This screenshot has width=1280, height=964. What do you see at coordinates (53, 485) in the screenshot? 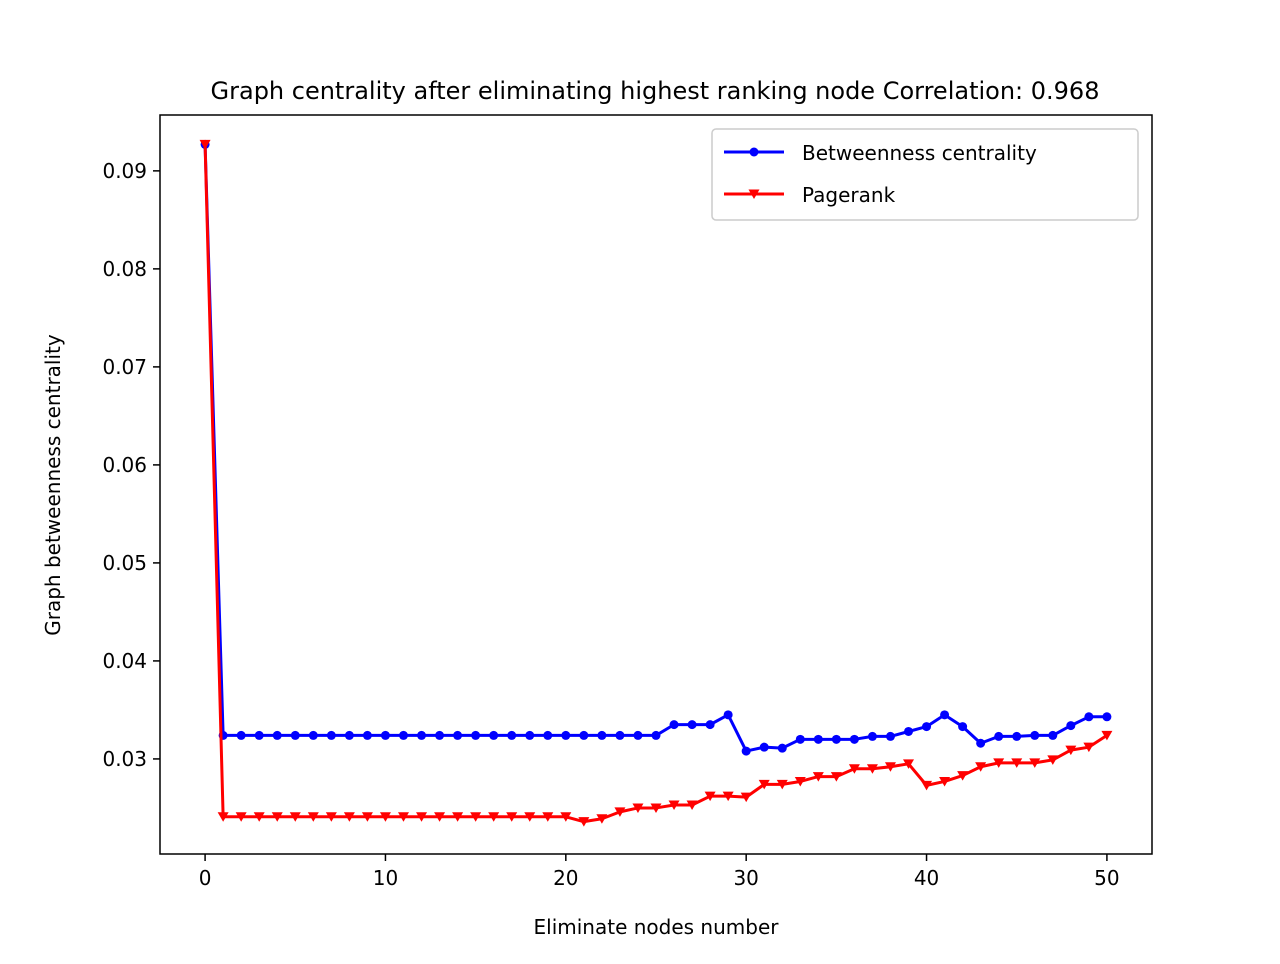
I see `y-axis-label: Graph betweenness centrality` at bounding box center [53, 485].